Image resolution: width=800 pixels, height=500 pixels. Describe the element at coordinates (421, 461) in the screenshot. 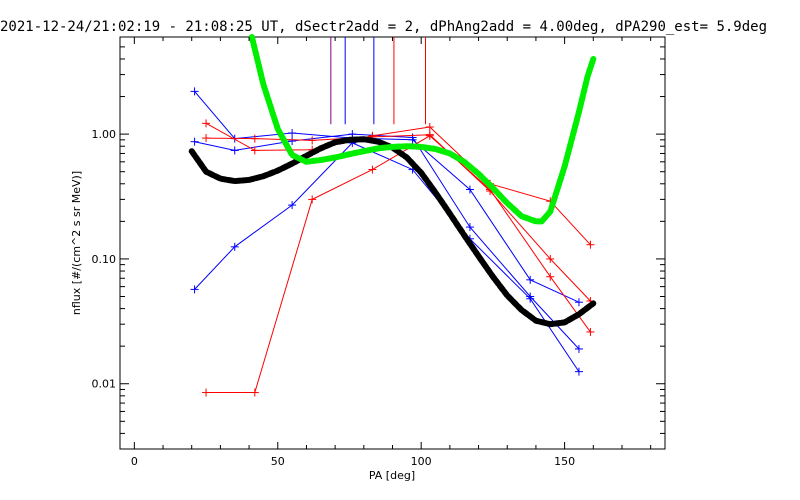

I see `x-tick-label: 100` at that location.